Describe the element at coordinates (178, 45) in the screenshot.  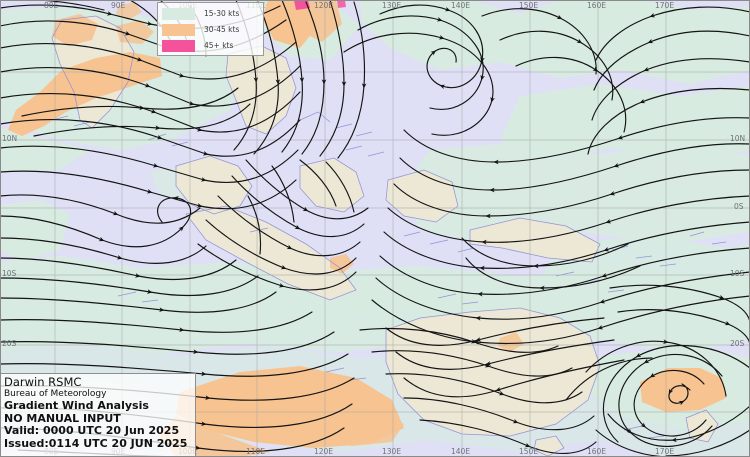
I see `legend-swatch-45-plus` at that location.